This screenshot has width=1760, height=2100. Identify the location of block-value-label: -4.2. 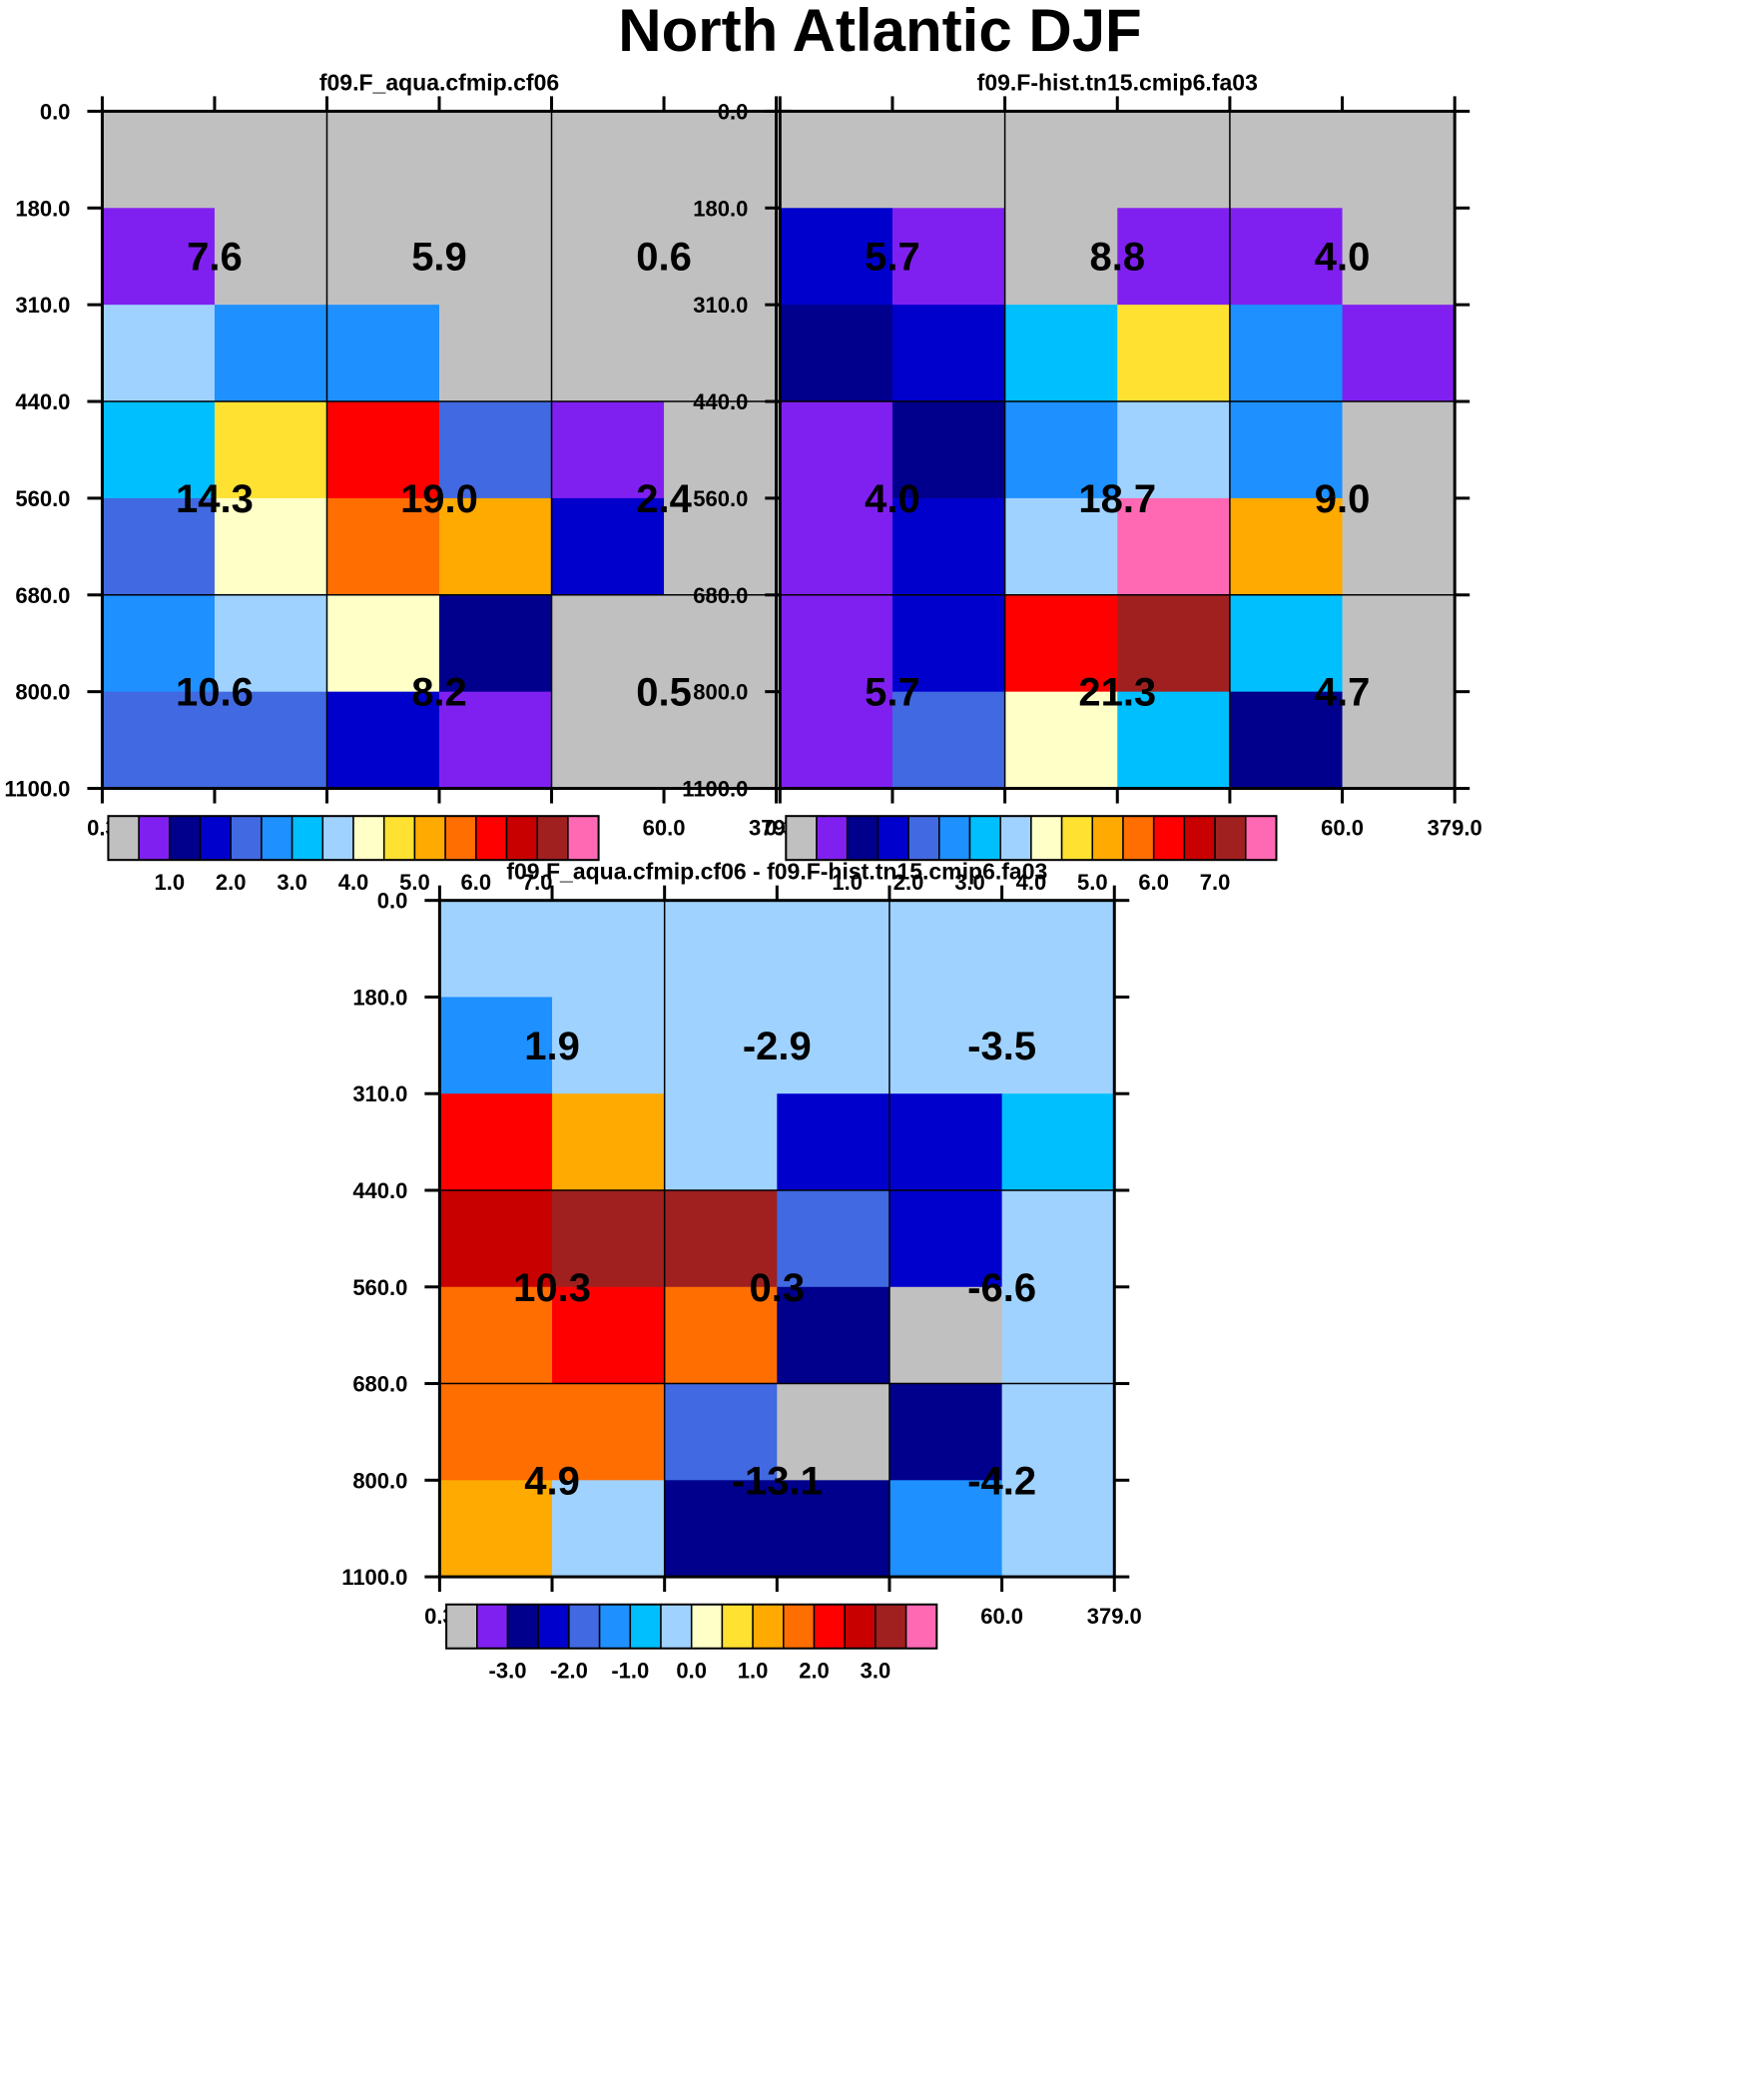
(1001, 1481).